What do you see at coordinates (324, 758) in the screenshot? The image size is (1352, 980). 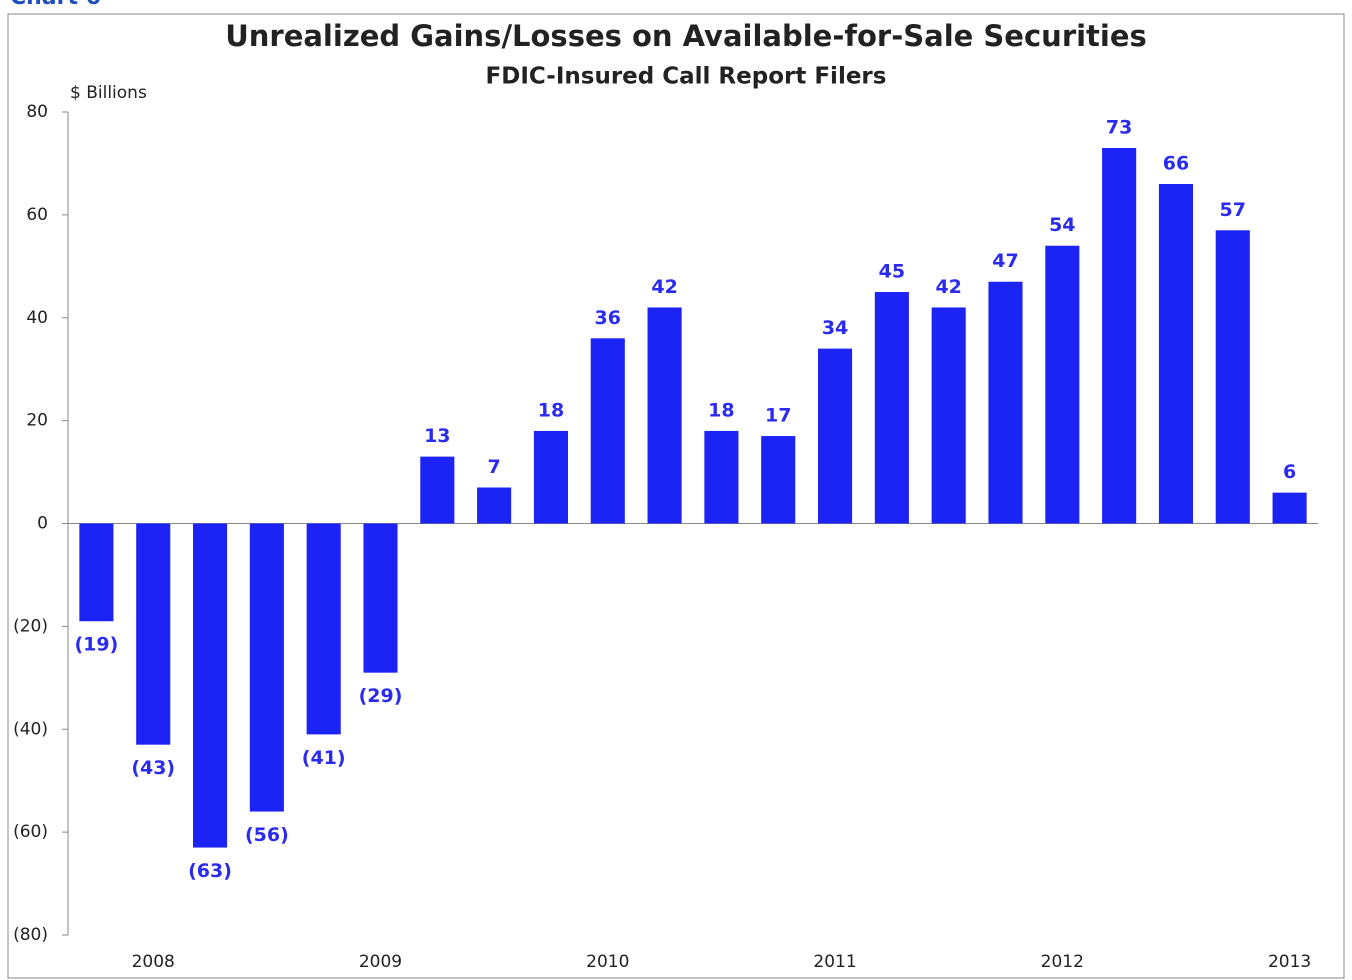 I see `value-label: (41)` at bounding box center [324, 758].